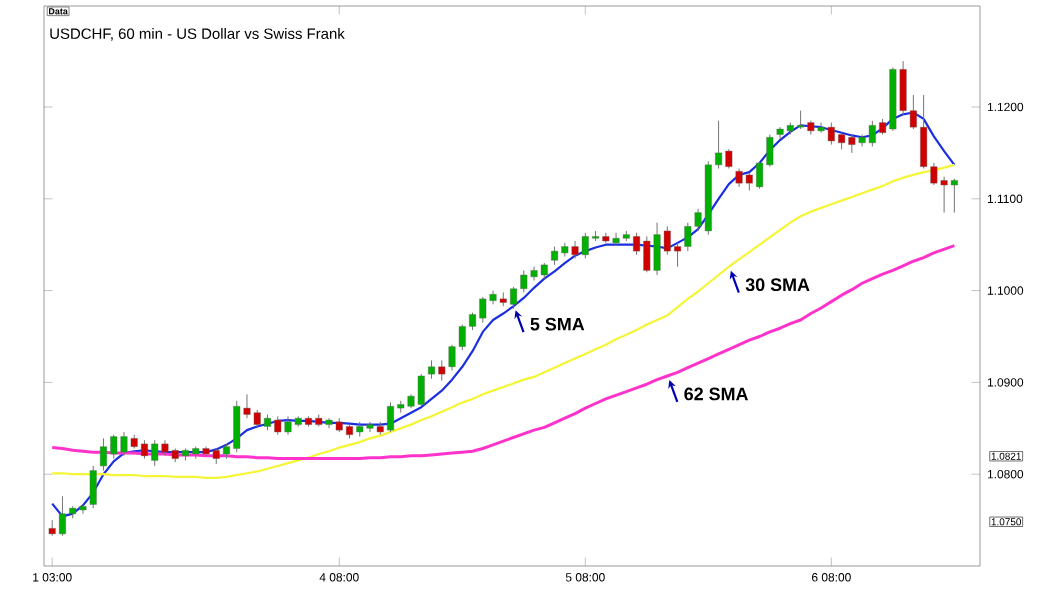 This screenshot has width=1062, height=594. I want to click on series-label: 62 SMA, so click(716, 394).